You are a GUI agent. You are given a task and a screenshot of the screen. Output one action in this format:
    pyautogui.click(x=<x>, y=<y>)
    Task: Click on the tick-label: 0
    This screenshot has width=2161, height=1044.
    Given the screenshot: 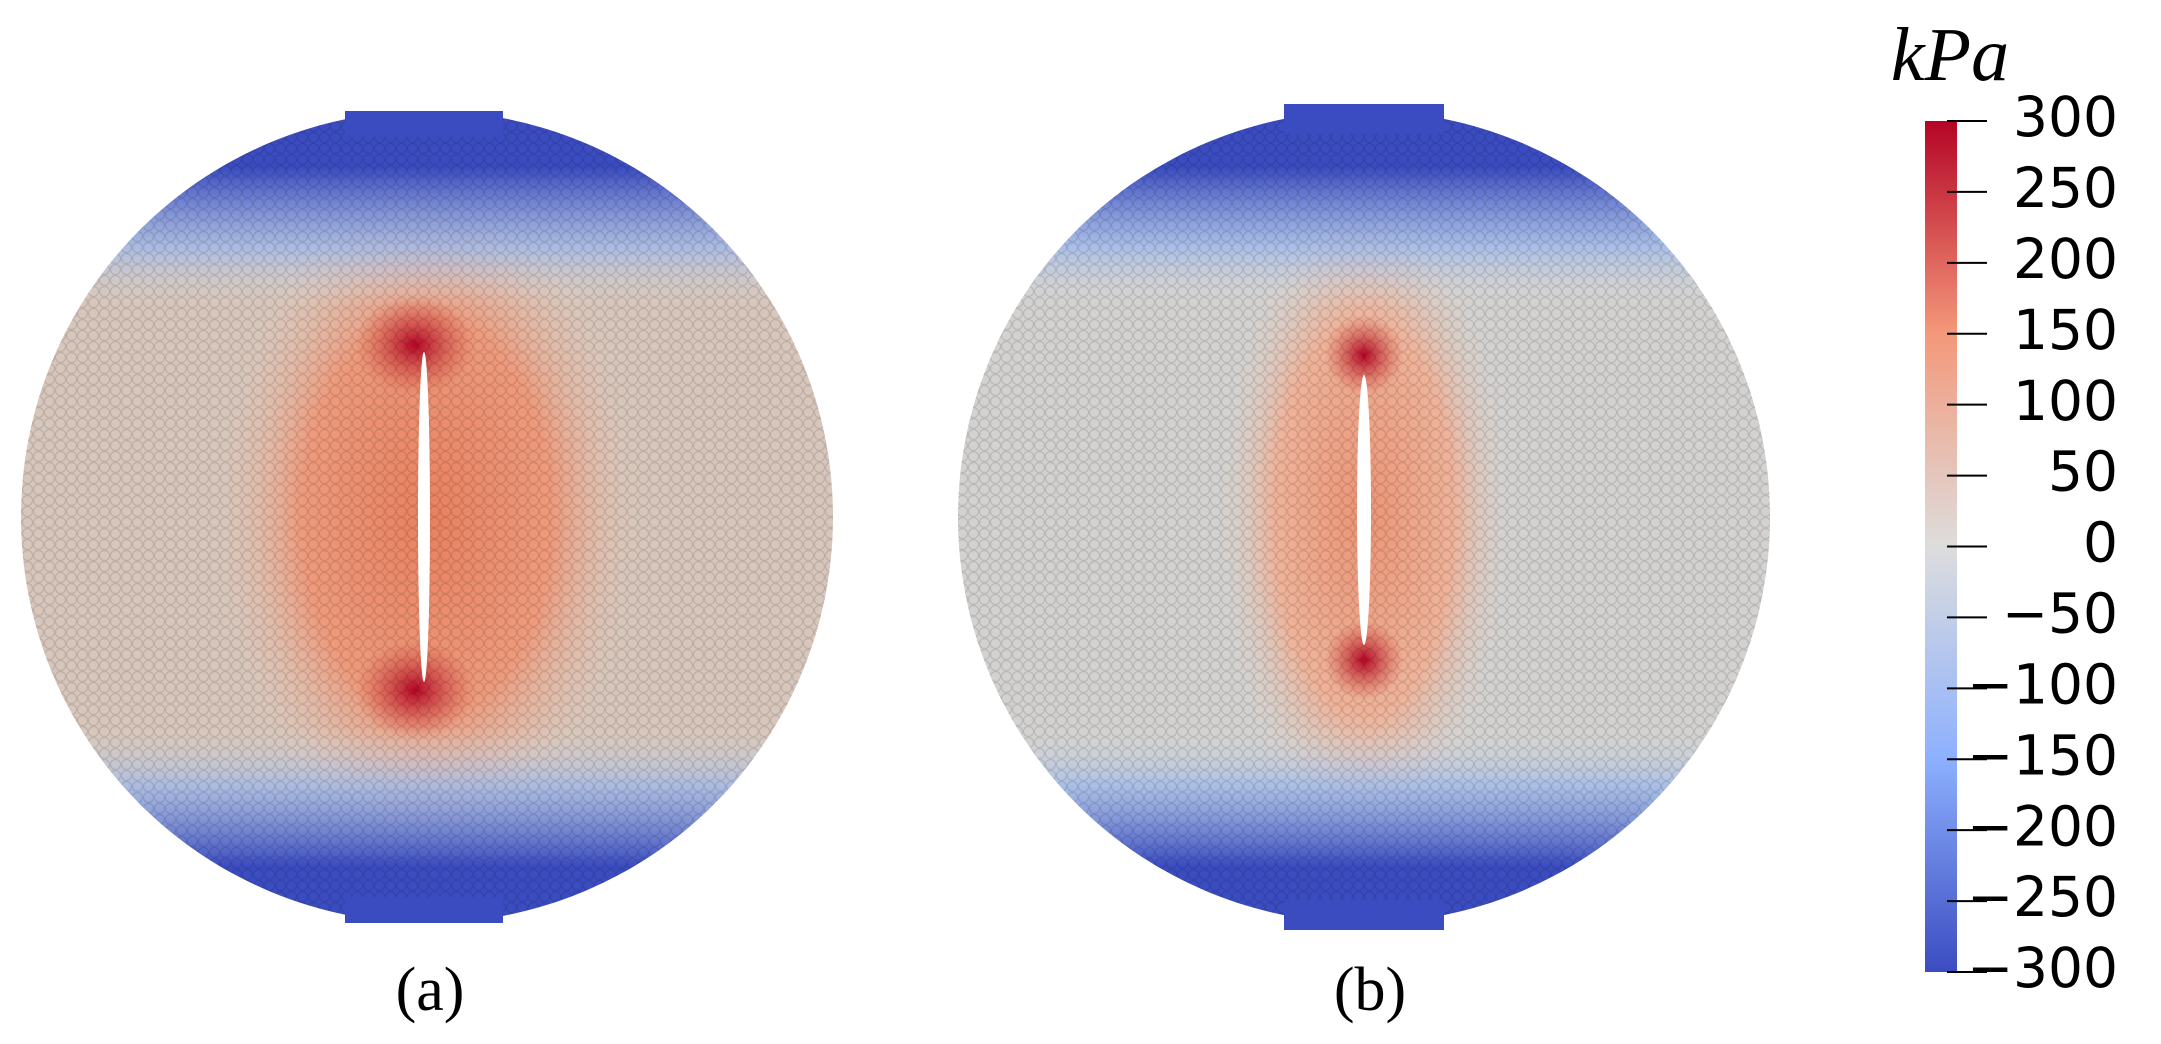 What is the action you would take?
    pyautogui.click(x=2100, y=543)
    